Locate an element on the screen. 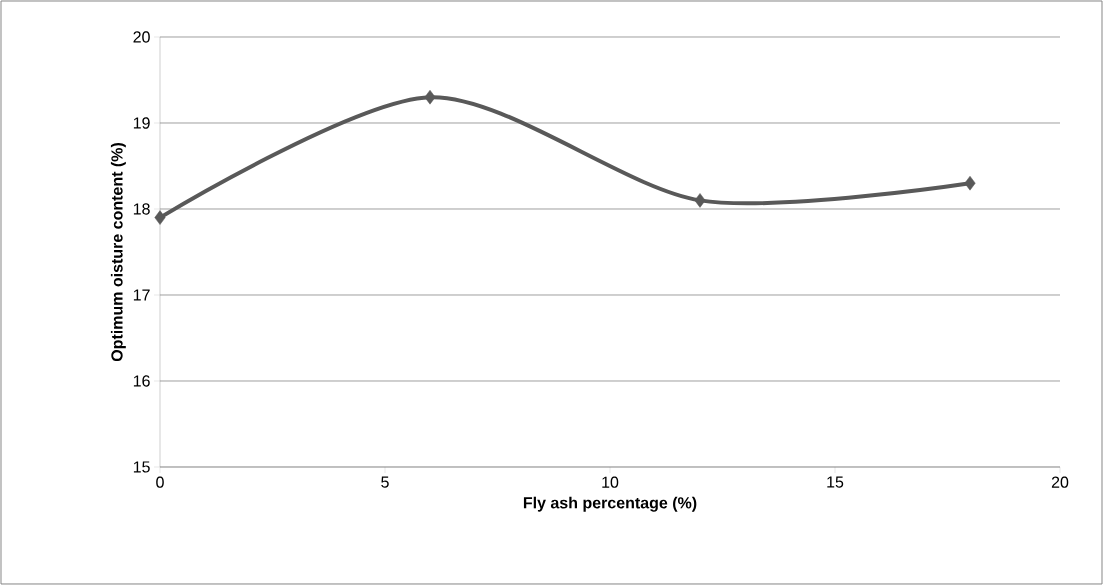 This screenshot has height=585, width=1103. y-tick-label: 20 is located at coordinates (141, 37).